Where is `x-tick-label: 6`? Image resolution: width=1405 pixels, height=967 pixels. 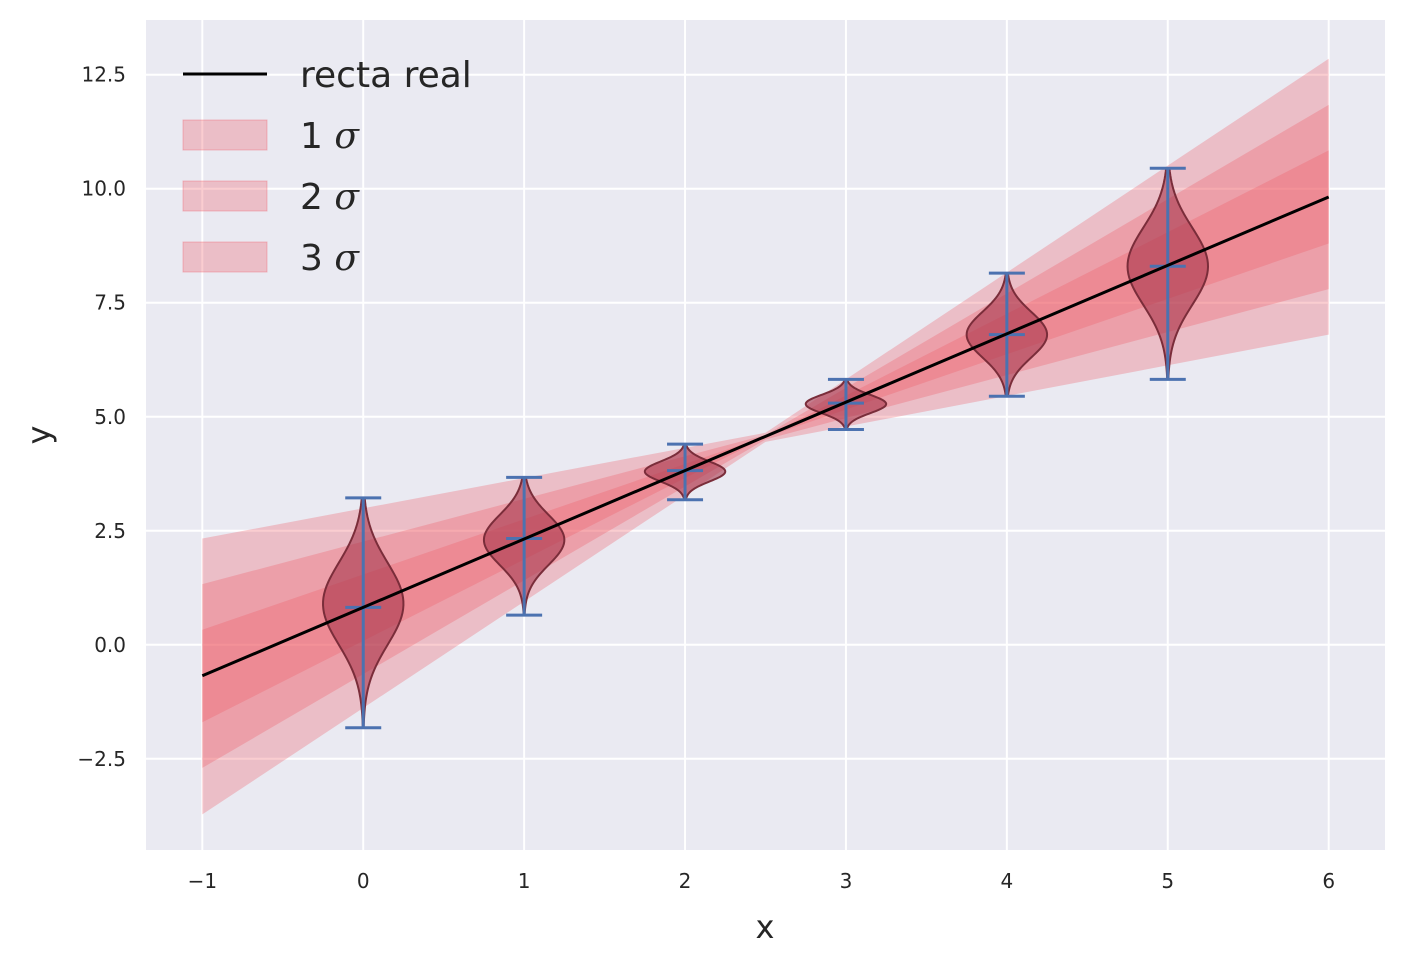 x-tick-label: 6 is located at coordinates (1328, 881).